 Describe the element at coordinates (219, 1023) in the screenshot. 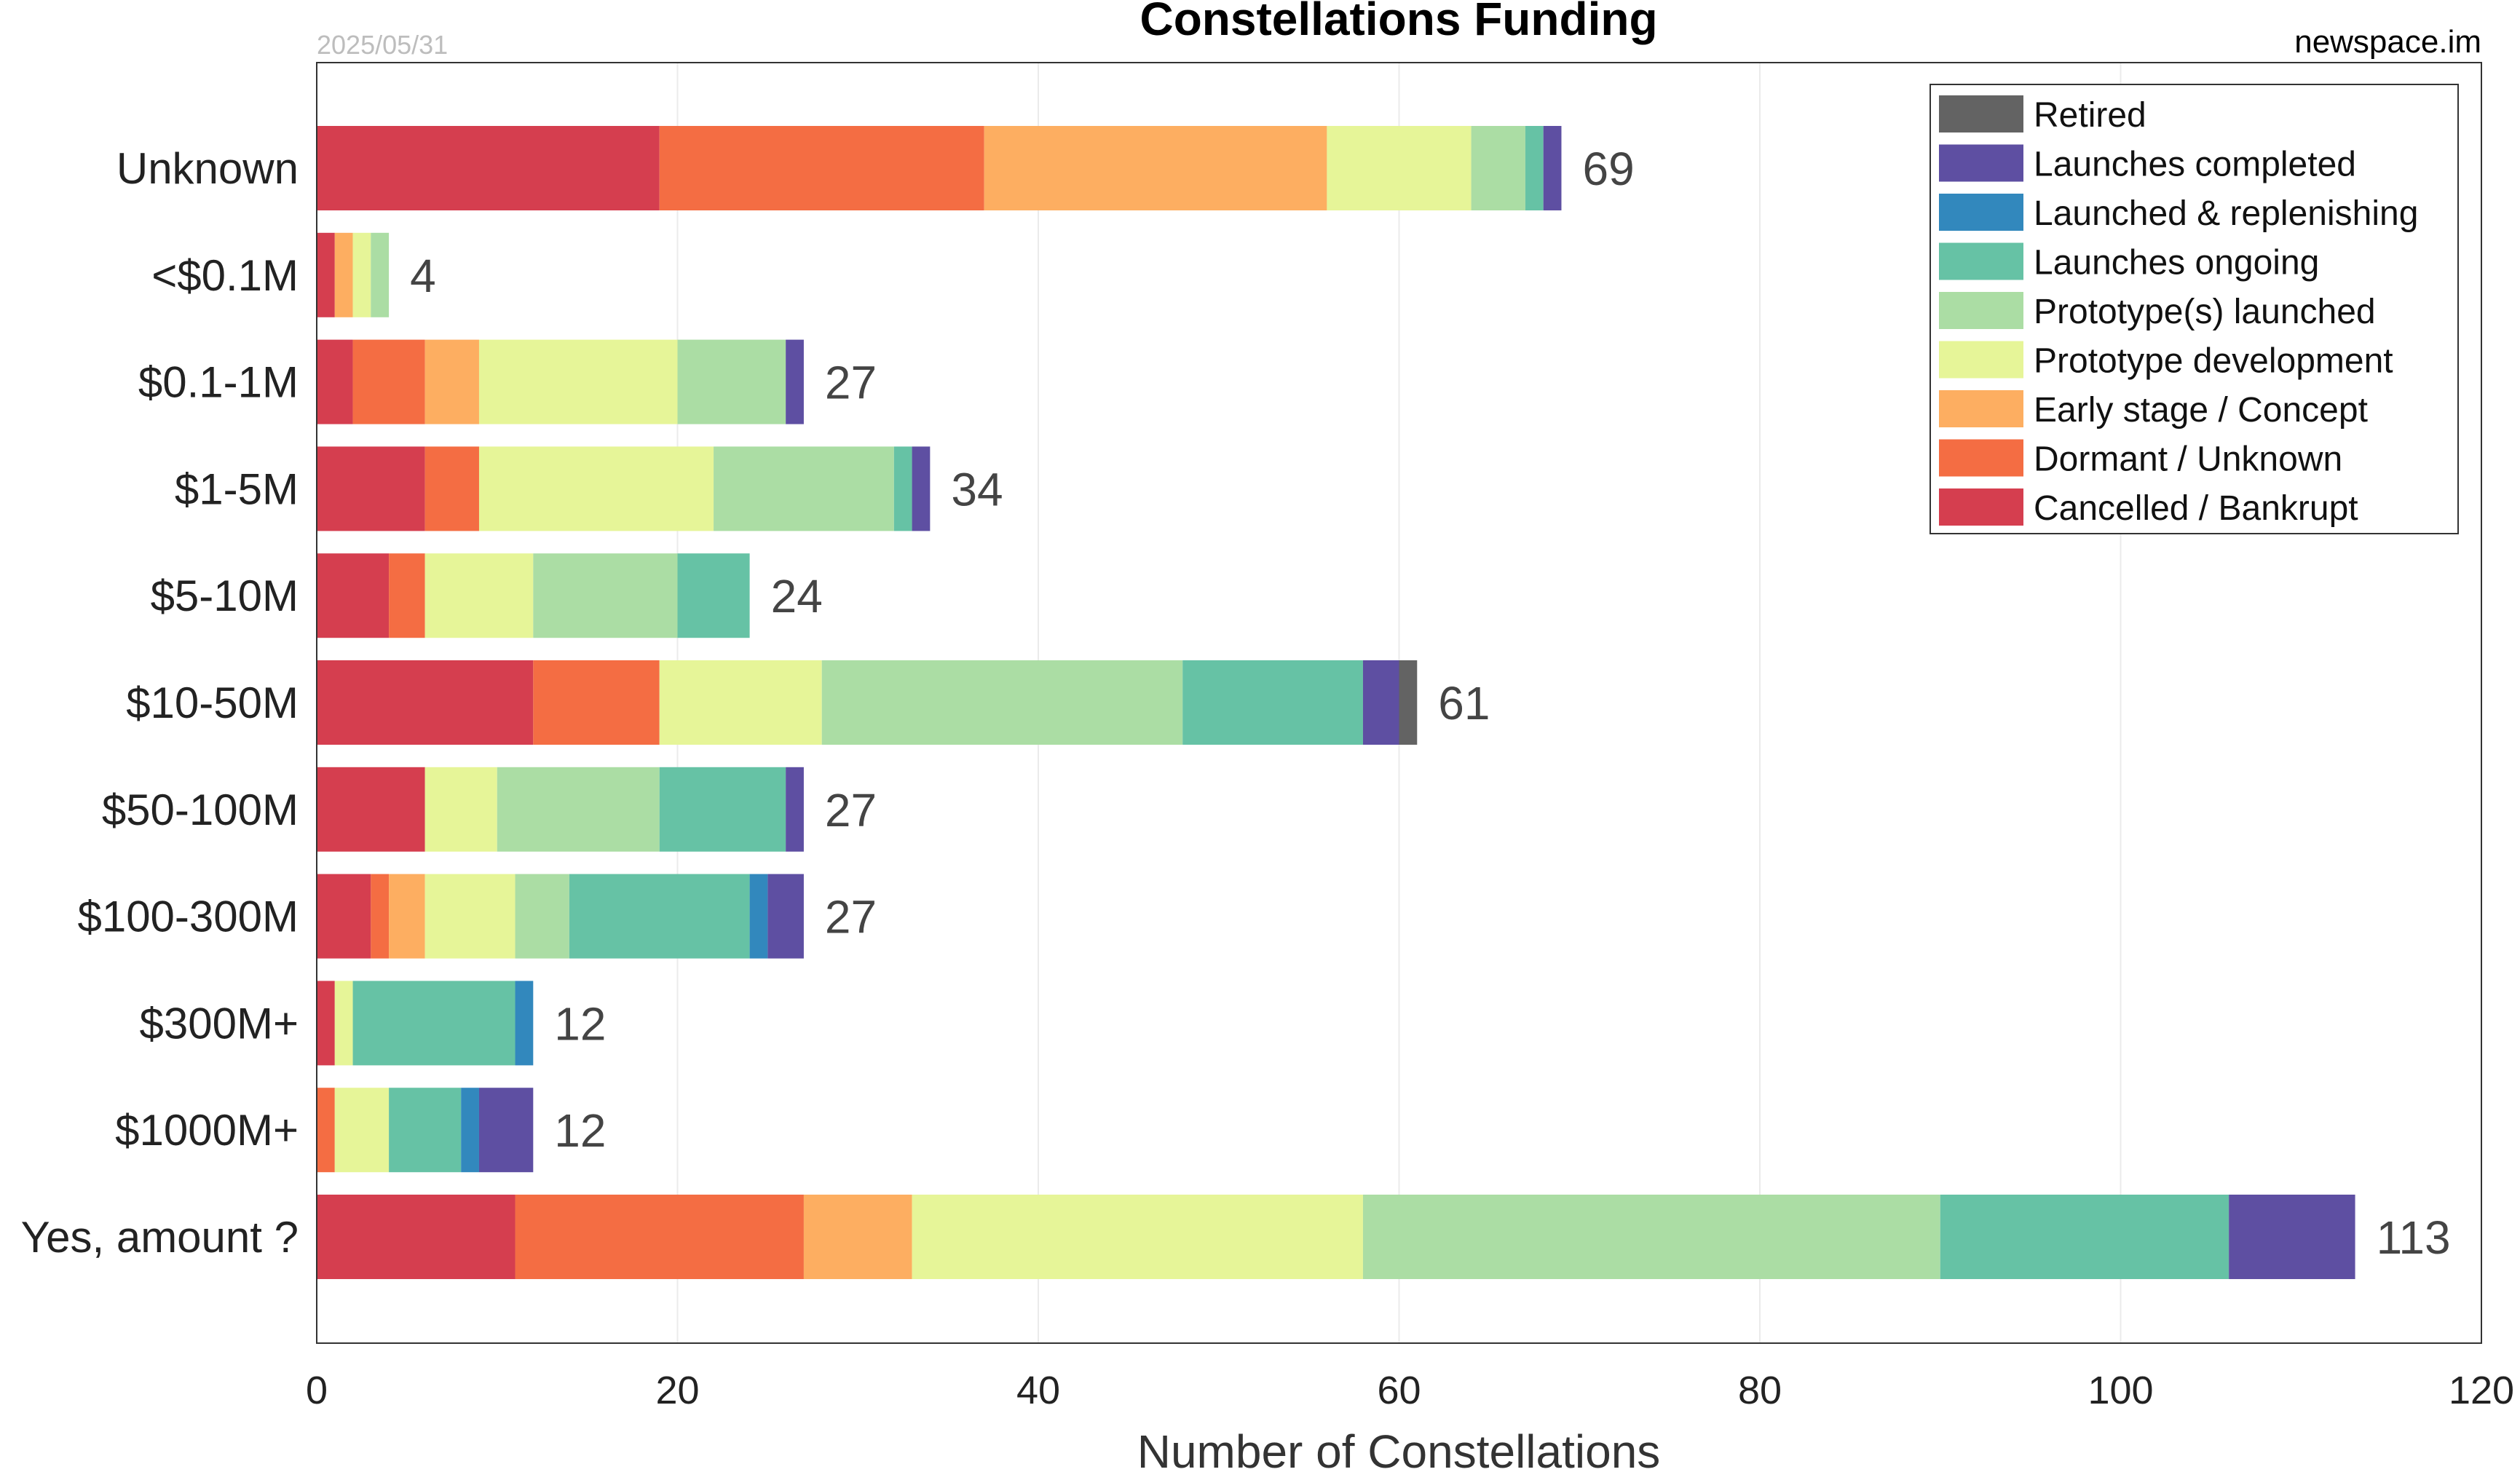

I see `y-tick-label: $300M+` at that location.